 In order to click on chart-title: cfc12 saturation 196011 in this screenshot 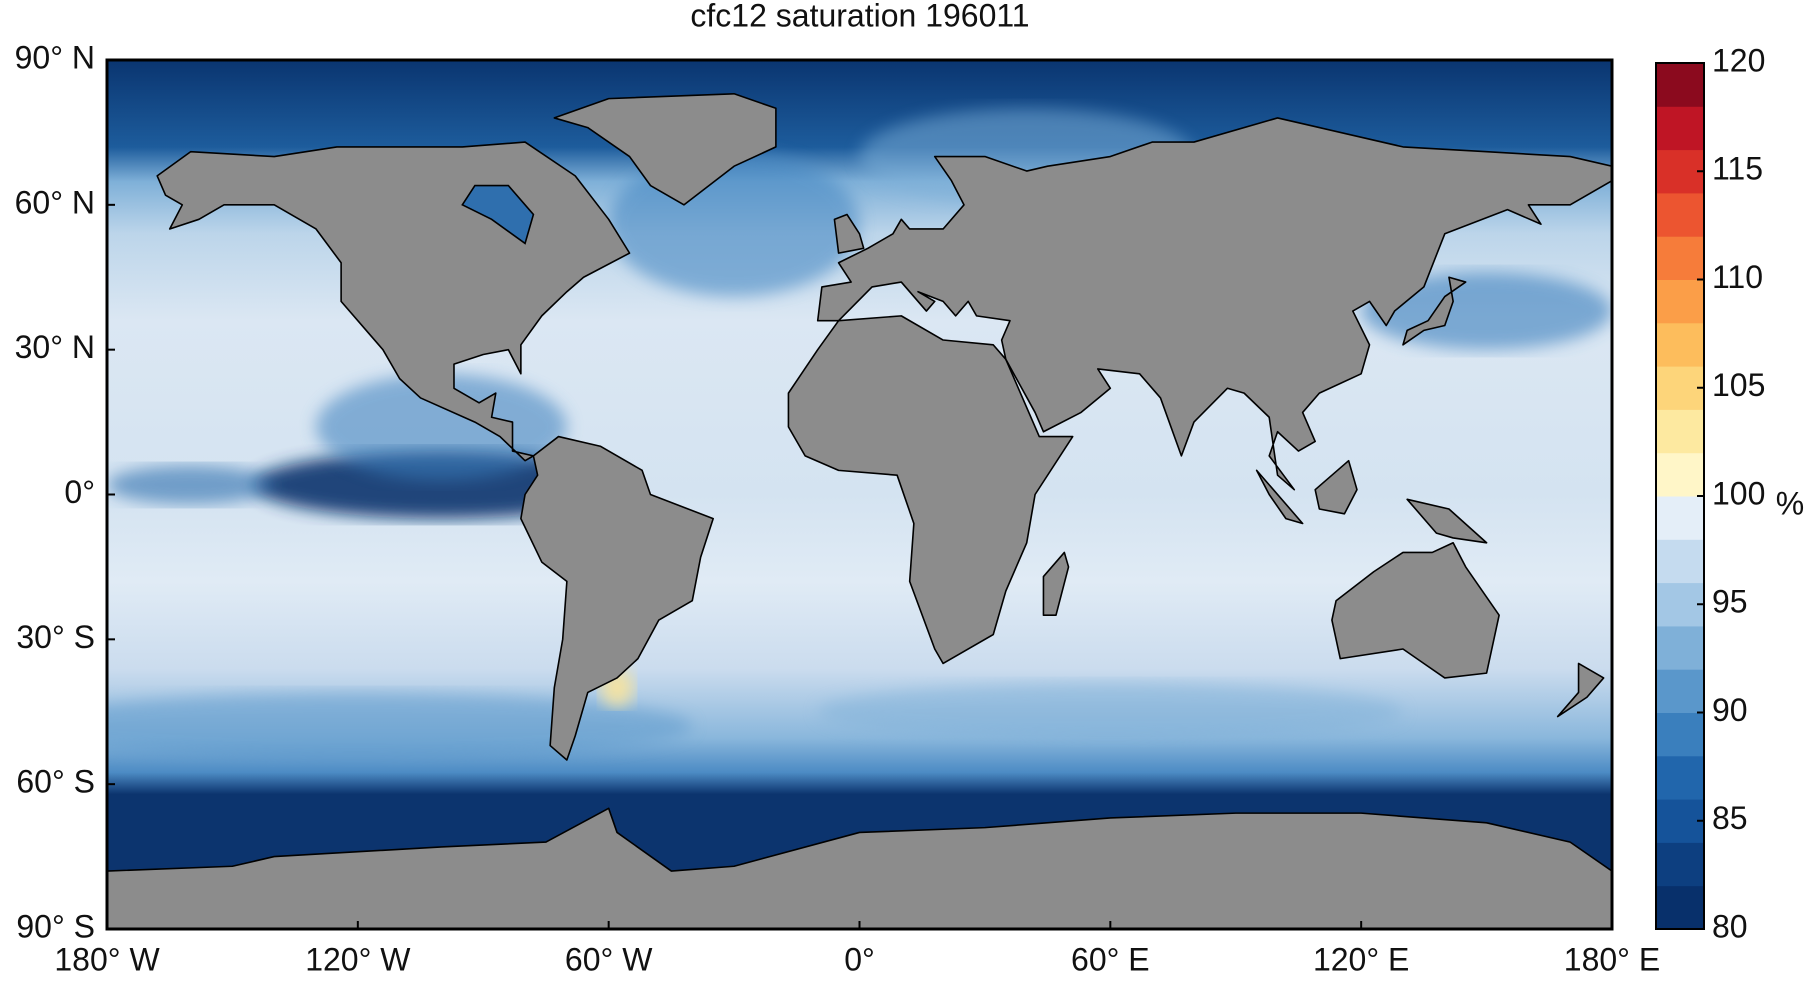, I will do `click(859, 16)`.